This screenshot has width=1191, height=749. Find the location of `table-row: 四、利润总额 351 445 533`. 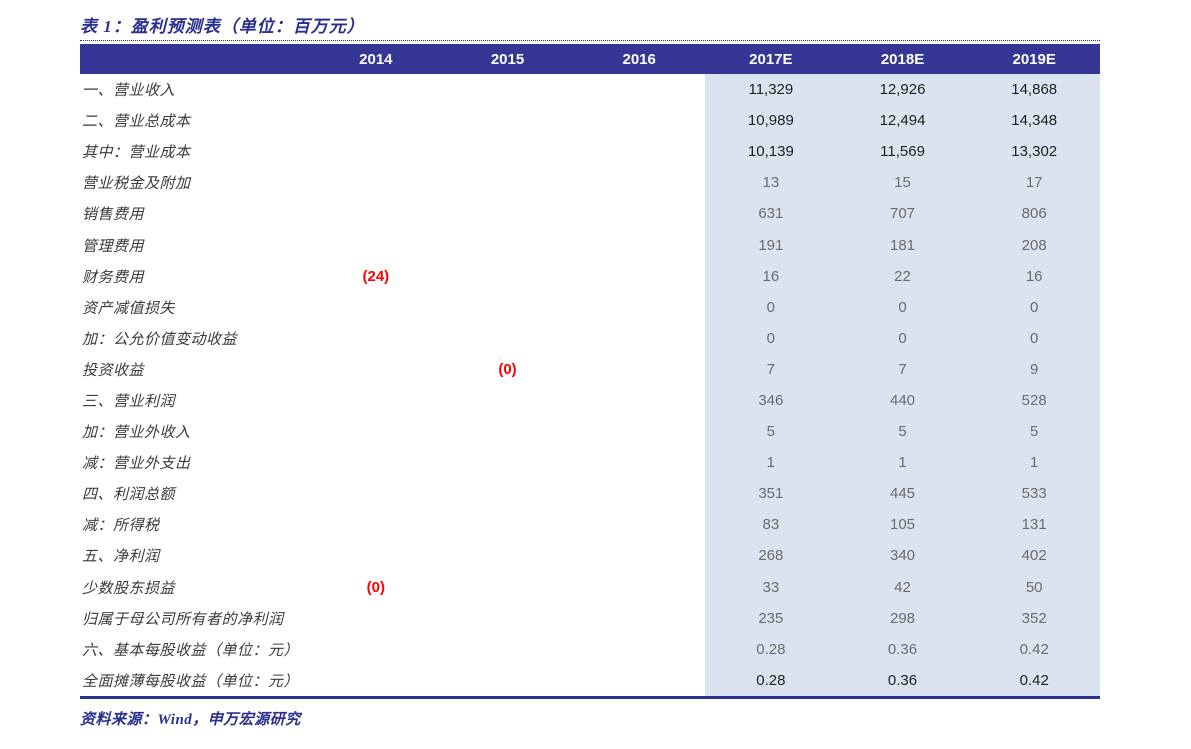

table-row: 四、利润总额 351 445 533 is located at coordinates (590, 494).